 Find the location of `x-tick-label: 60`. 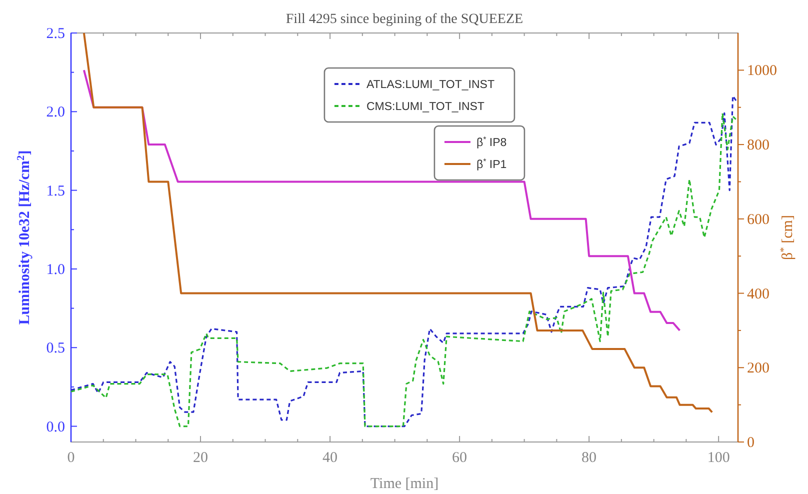

x-tick-label: 60 is located at coordinates (460, 458).